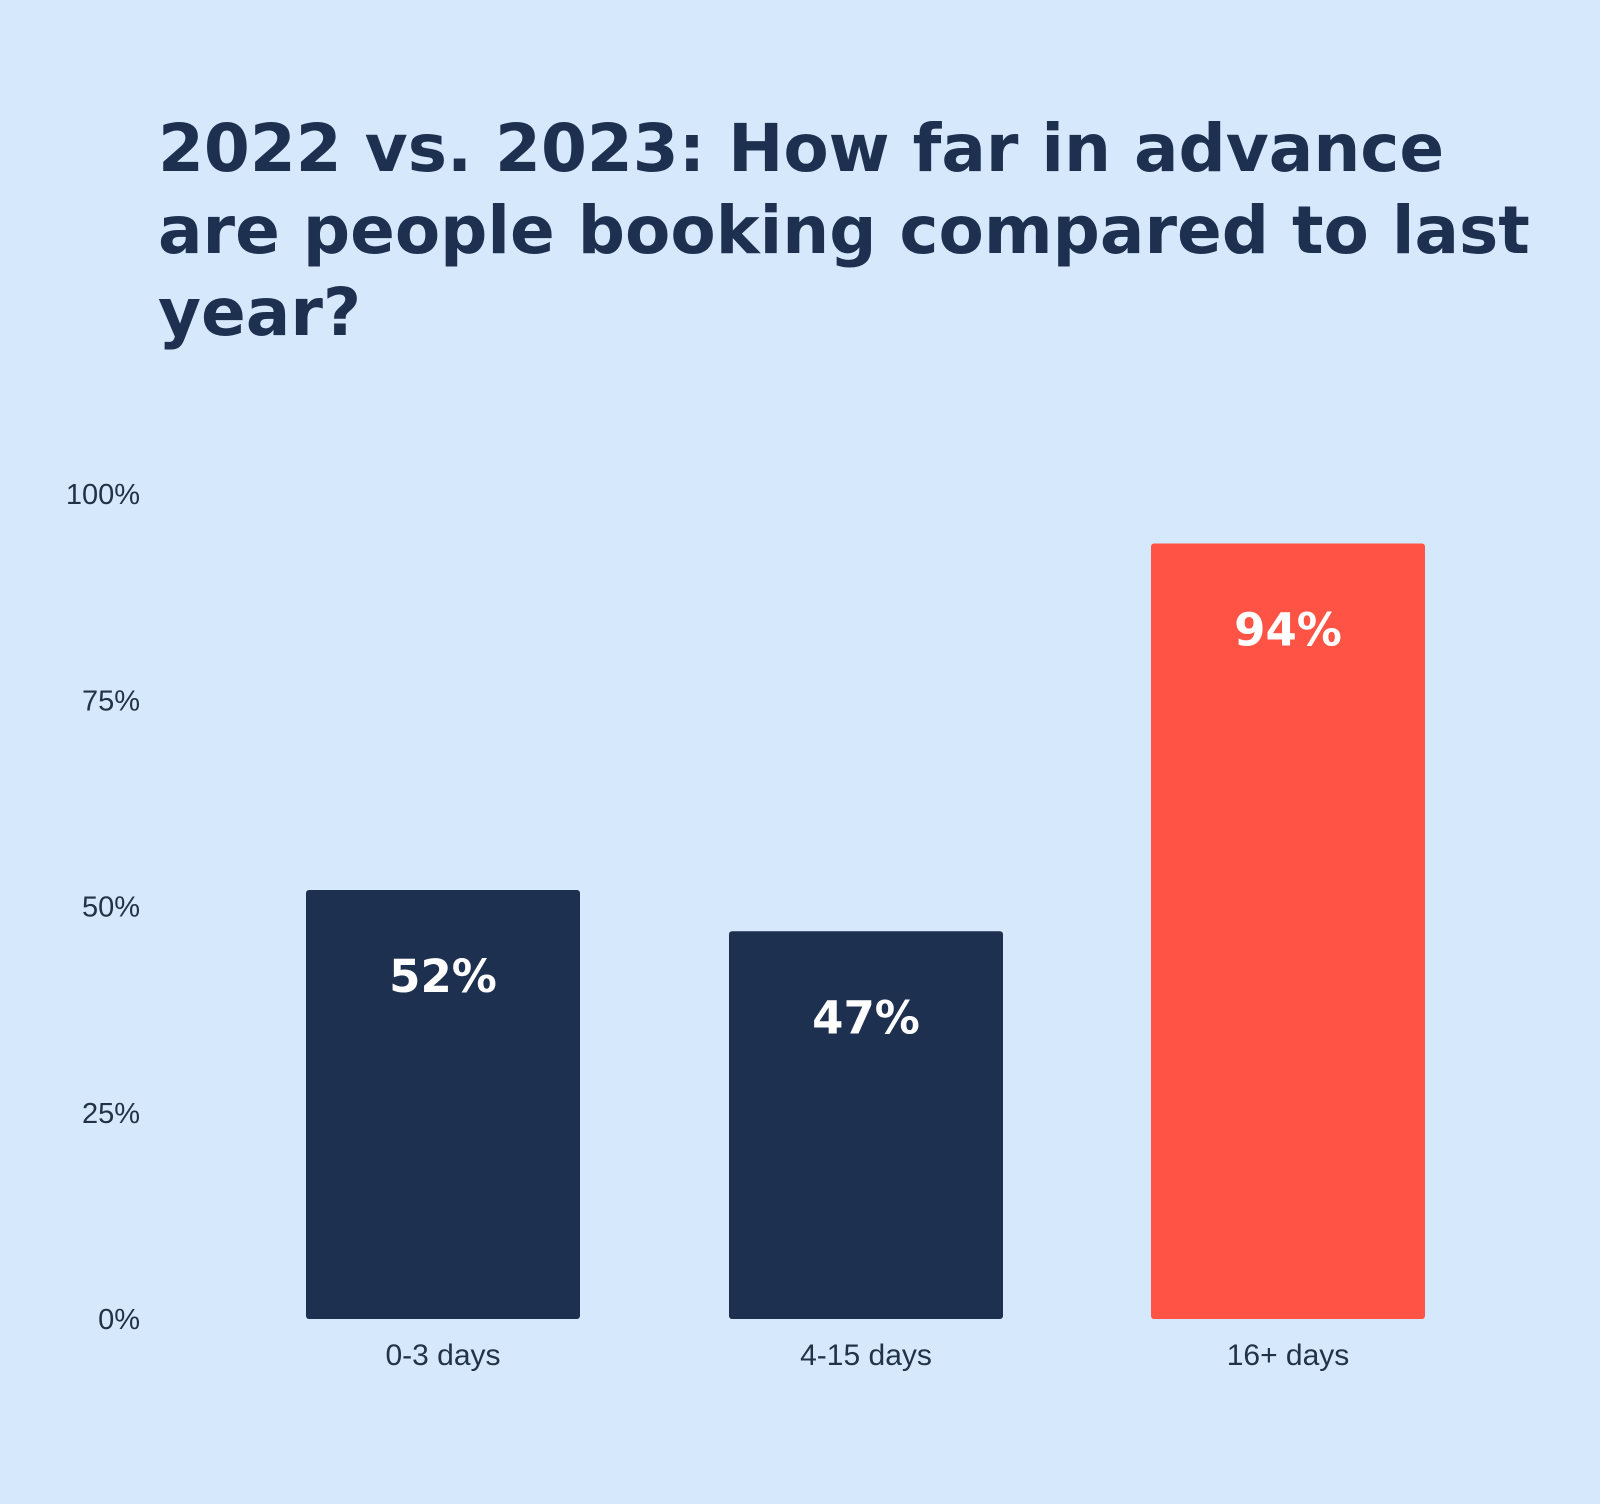 The height and width of the screenshot is (1504, 1600). What do you see at coordinates (111, 1114) in the screenshot?
I see `y-tick-label: 25%` at bounding box center [111, 1114].